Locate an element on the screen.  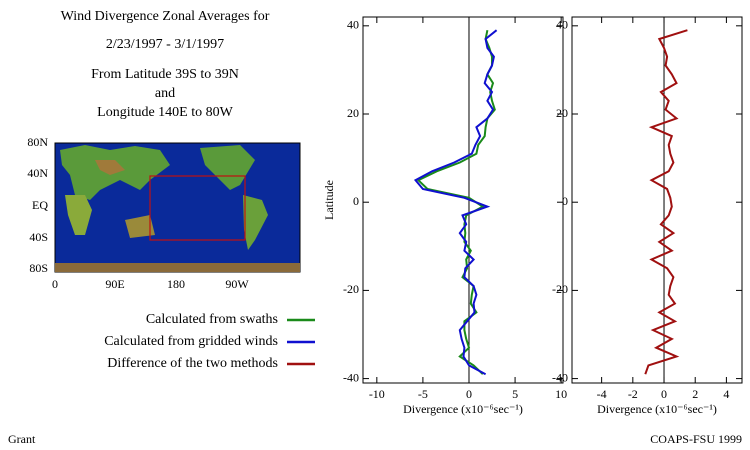
map: 80N 40N EQ 40S 80S 0 90E 180 90W is located at coordinates (164, 213).